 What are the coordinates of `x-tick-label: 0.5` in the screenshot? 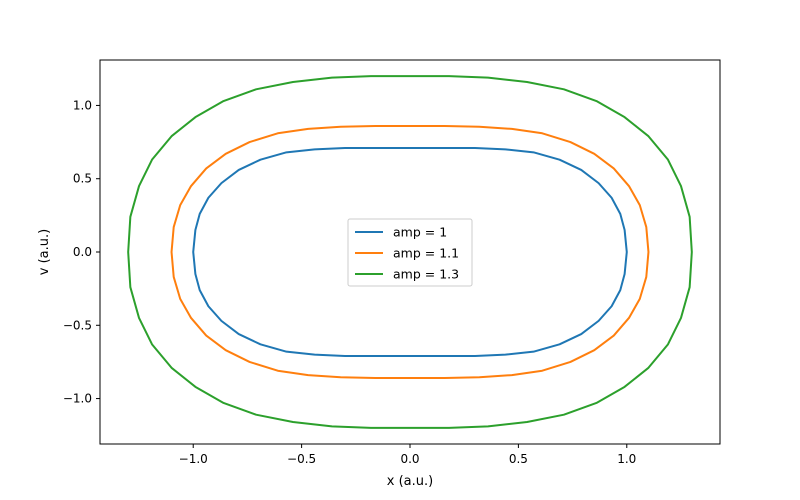 It's located at (518, 459).